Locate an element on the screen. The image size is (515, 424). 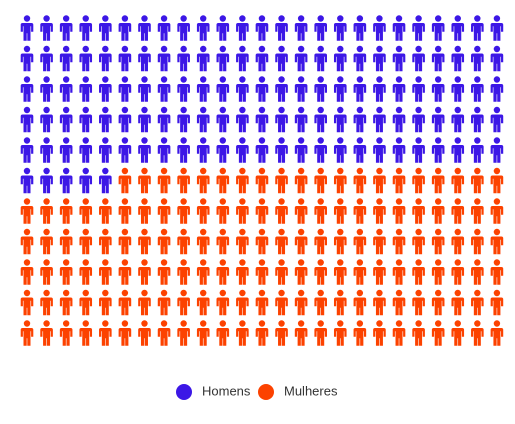
legend-swatch is located at coordinates (266, 392).